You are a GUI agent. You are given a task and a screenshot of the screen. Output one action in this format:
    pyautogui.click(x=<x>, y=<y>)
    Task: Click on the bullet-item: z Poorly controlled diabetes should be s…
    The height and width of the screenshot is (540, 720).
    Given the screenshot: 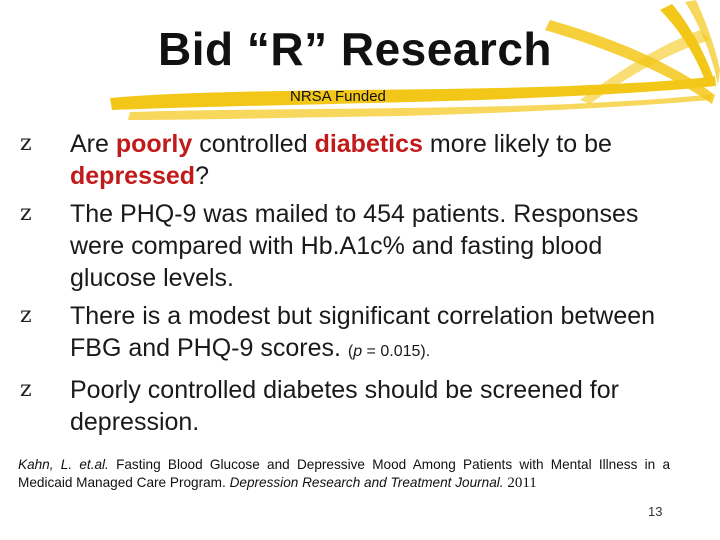 What is the action you would take?
    pyautogui.click(x=319, y=406)
    